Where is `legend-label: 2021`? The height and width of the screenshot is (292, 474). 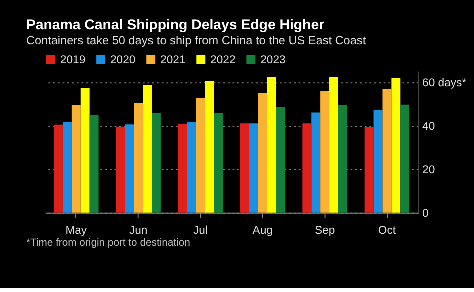
legend-label: 2021 is located at coordinates (173, 60).